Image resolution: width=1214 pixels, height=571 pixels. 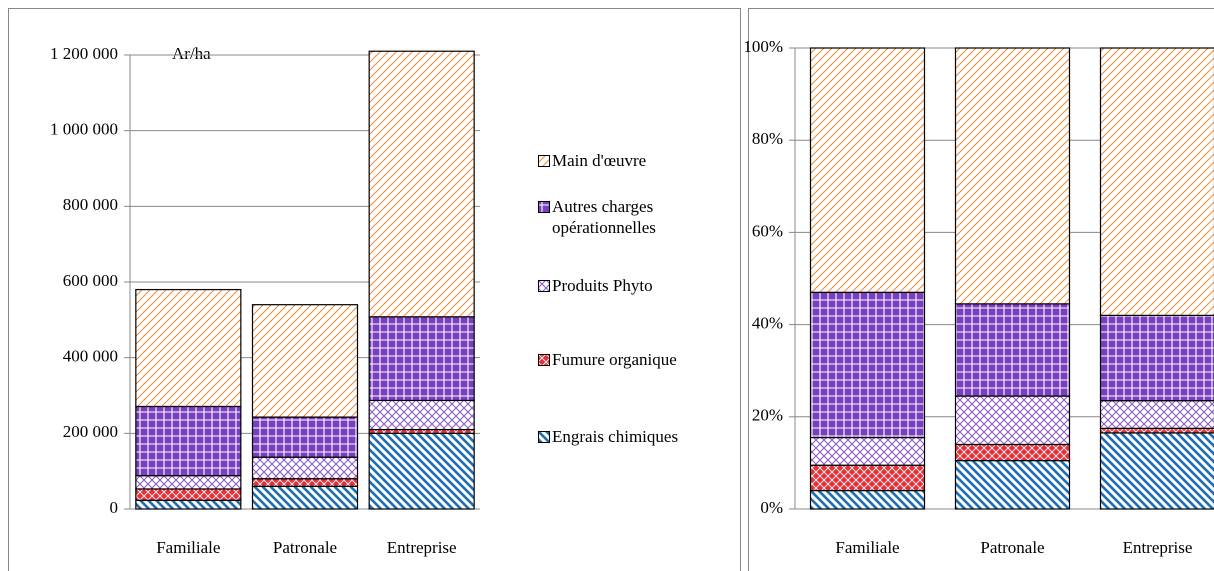 I want to click on legend-item: Main d'œuvre, so click(x=592, y=160).